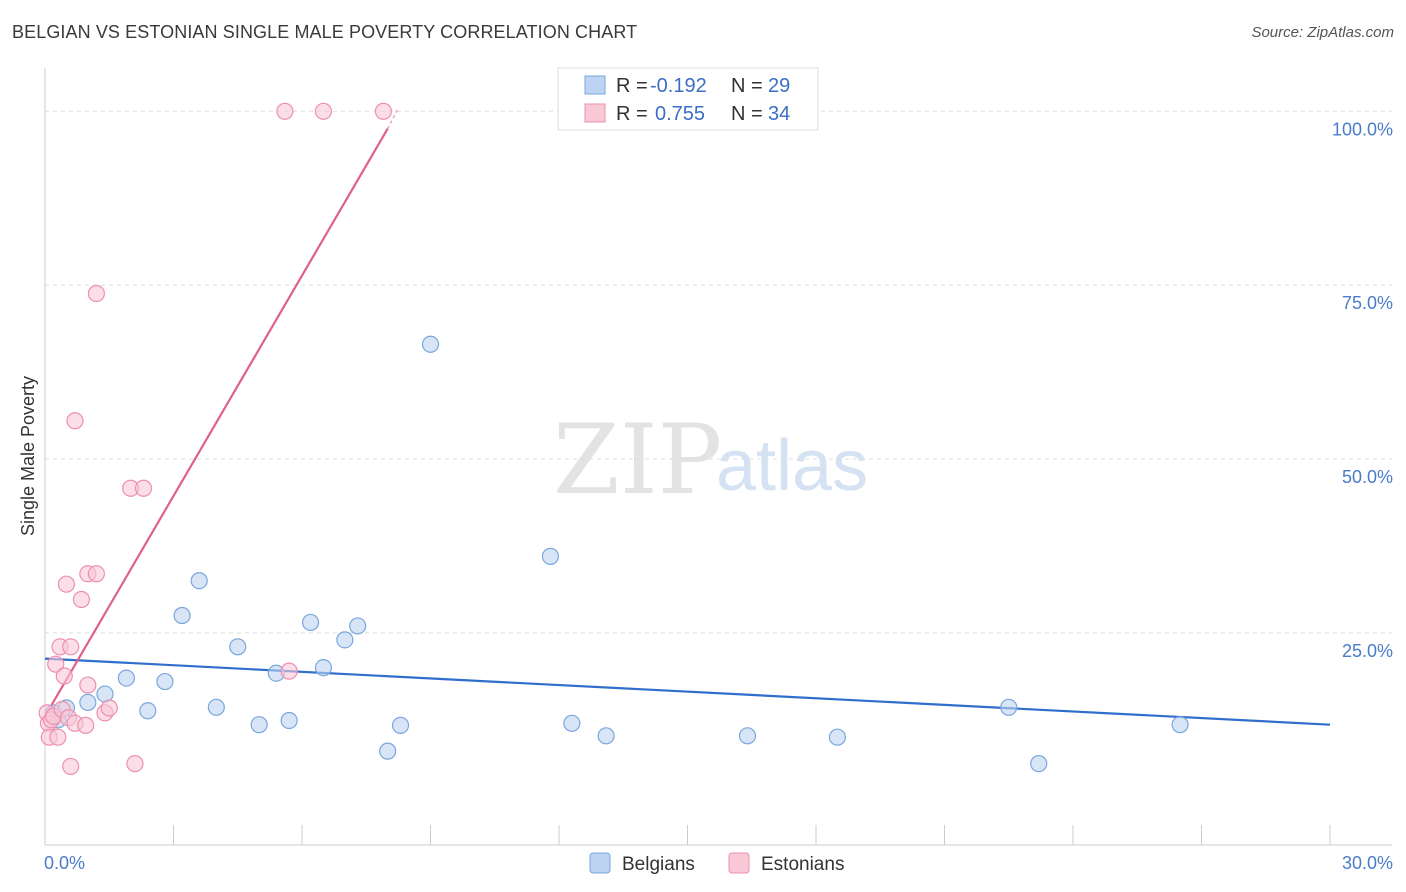  What do you see at coordinates (792, 466) in the screenshot?
I see `watermark-atlas: atlas` at bounding box center [792, 466].